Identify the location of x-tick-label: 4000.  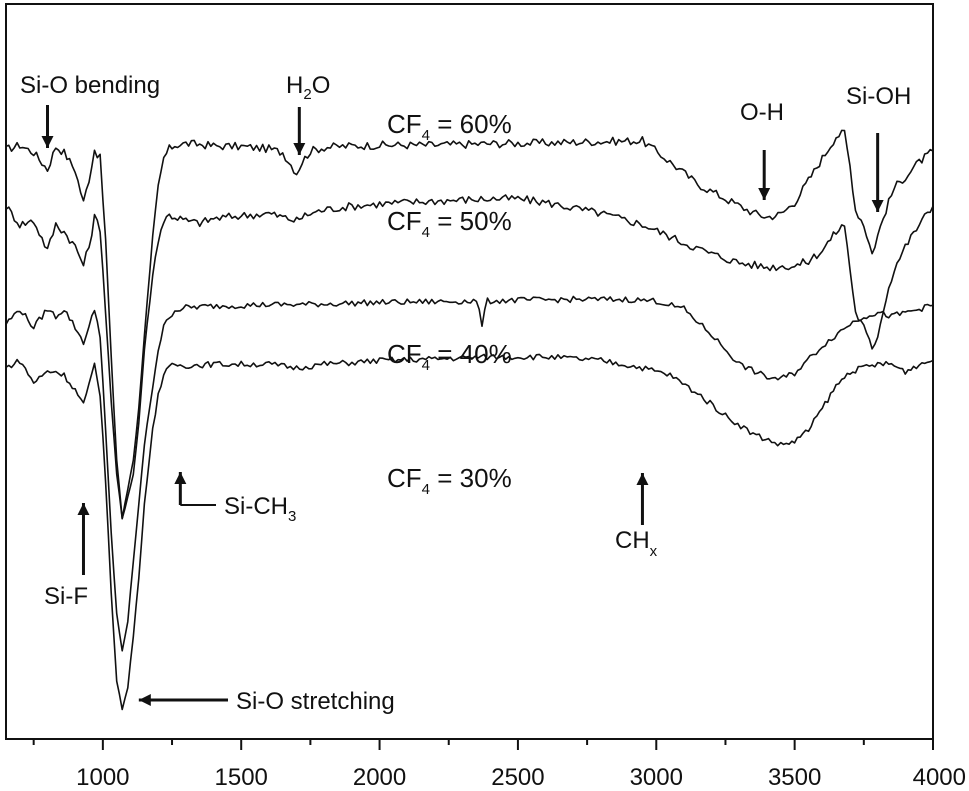
(939, 777).